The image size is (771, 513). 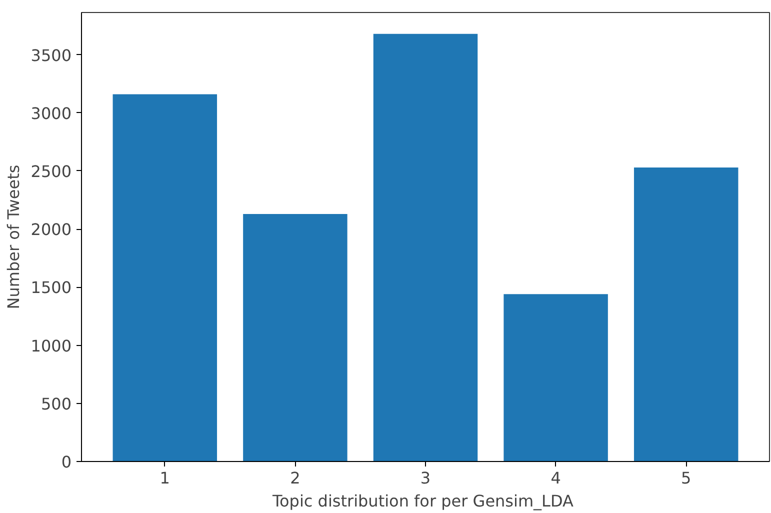 What do you see at coordinates (555, 478) in the screenshot?
I see `x-tick-label: 4` at bounding box center [555, 478].